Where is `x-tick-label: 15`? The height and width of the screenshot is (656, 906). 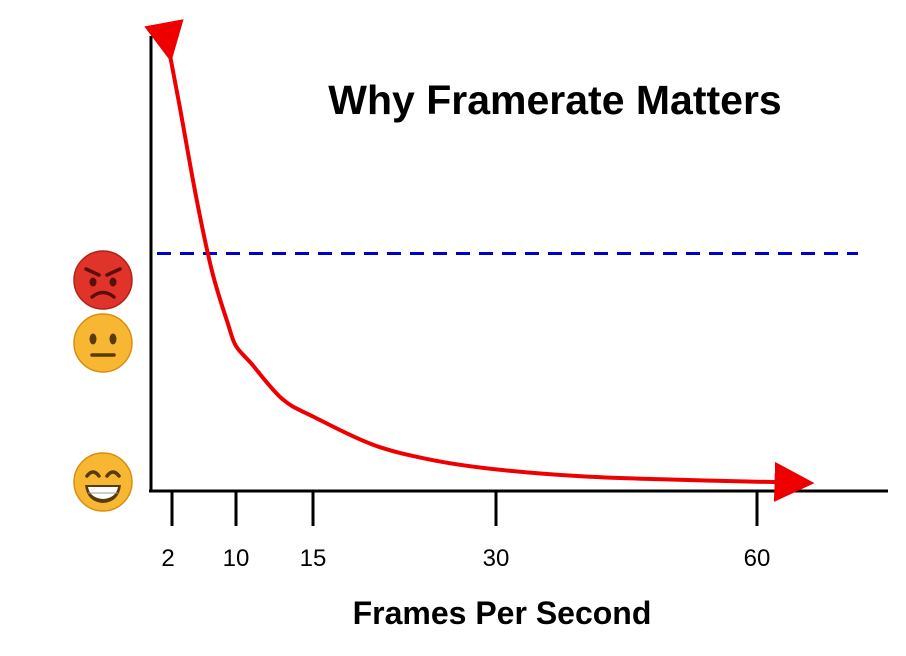 x-tick-label: 15 is located at coordinates (313, 558).